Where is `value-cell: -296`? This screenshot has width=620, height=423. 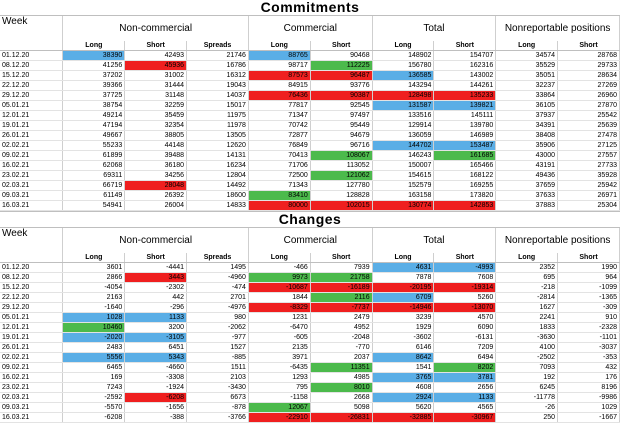 value-cell: -296 is located at coordinates (156, 307).